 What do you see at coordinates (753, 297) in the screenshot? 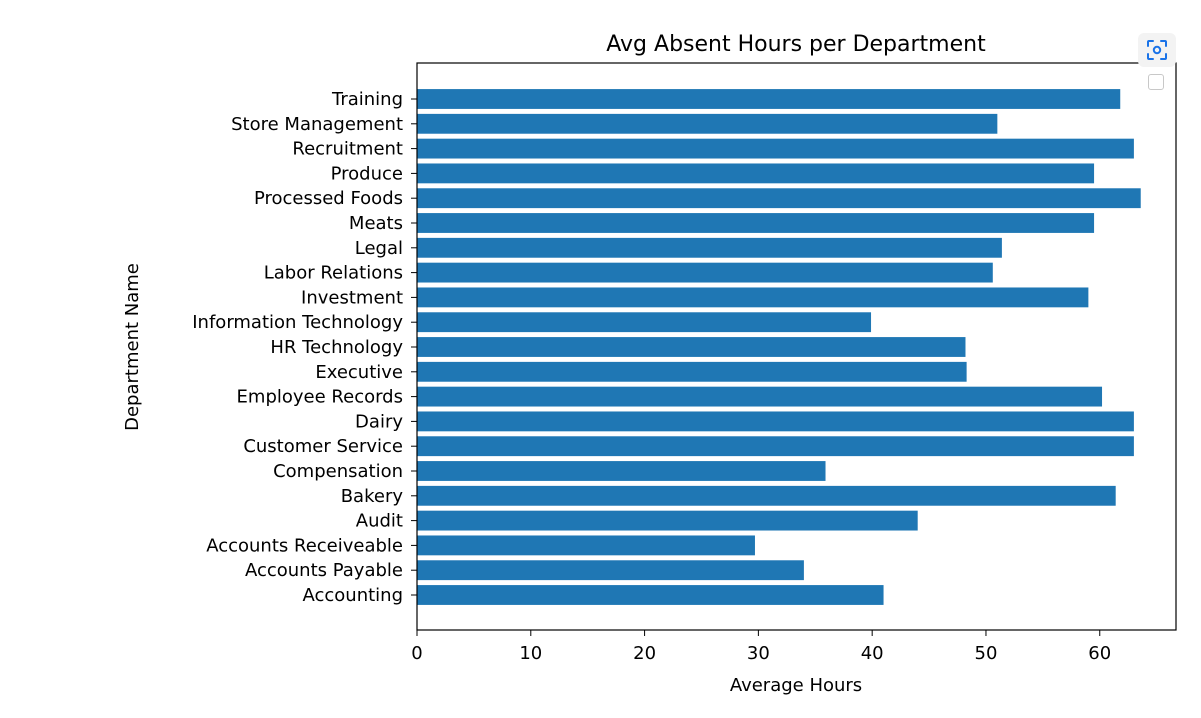
I see `bar-investment` at bounding box center [753, 297].